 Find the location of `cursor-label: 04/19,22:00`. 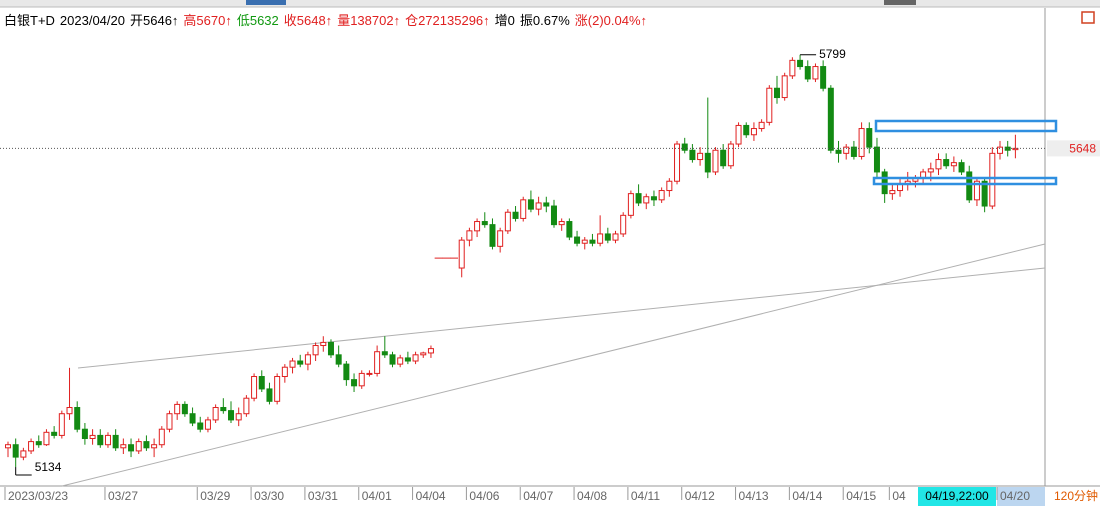

cursor-label: 04/19,22:00 is located at coordinates (957, 496).